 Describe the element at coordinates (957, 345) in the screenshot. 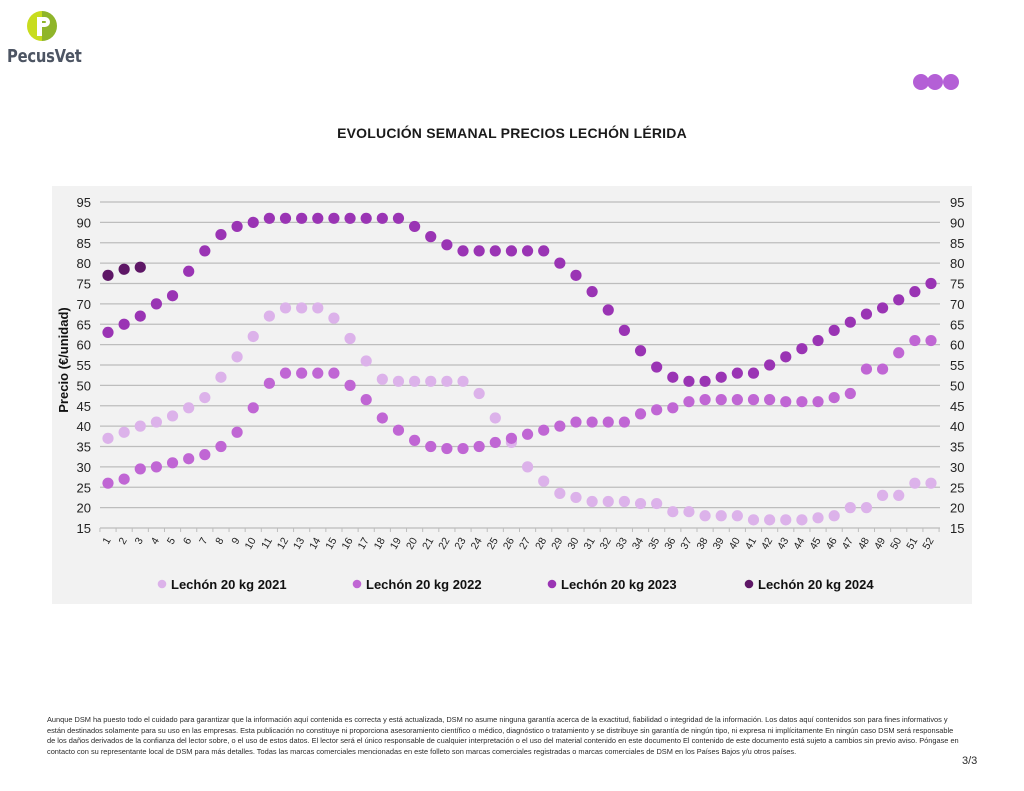

I see `y-tick-label-right: 60` at that location.